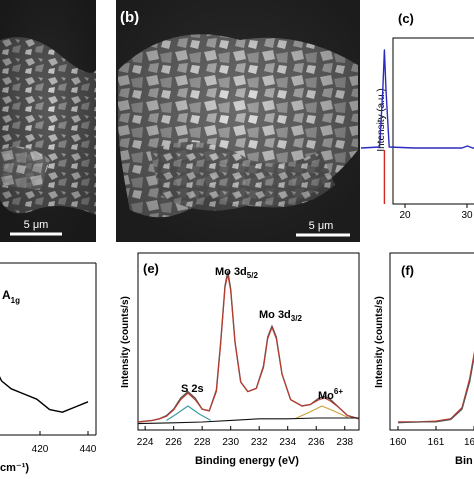 The width and height of the screenshot is (474, 479). Describe the element at coordinates (245, 437) in the screenshot. I see `xps-x-ticks: 224 226 228 230 232 234 236 238` at that location.